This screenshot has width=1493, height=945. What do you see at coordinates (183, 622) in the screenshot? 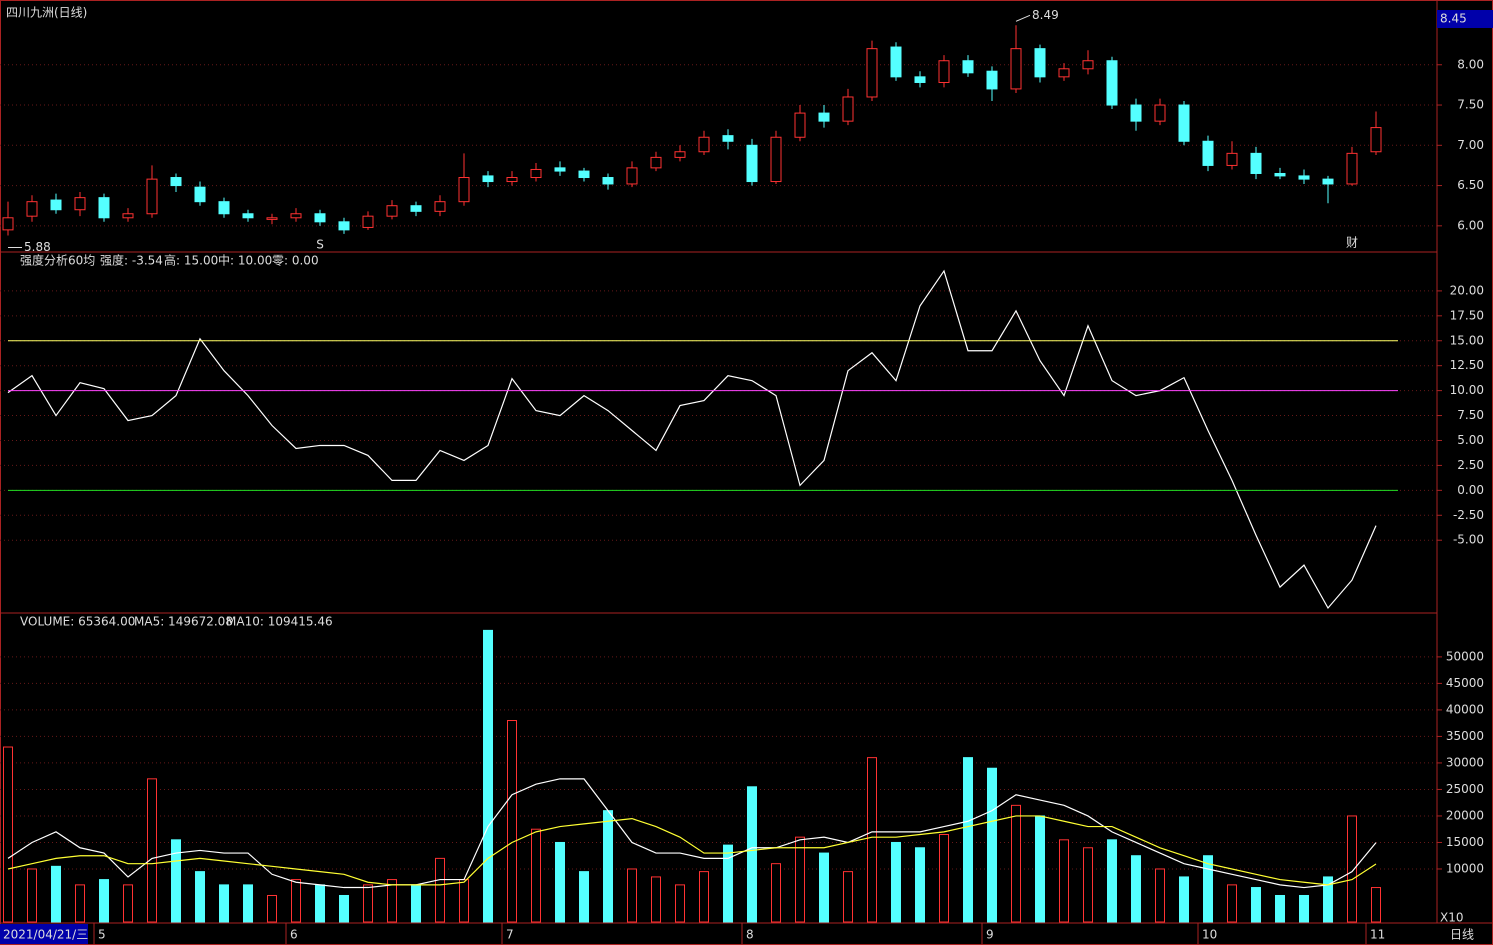
I see `legend-entry: MA5: 149672.08` at bounding box center [183, 622].